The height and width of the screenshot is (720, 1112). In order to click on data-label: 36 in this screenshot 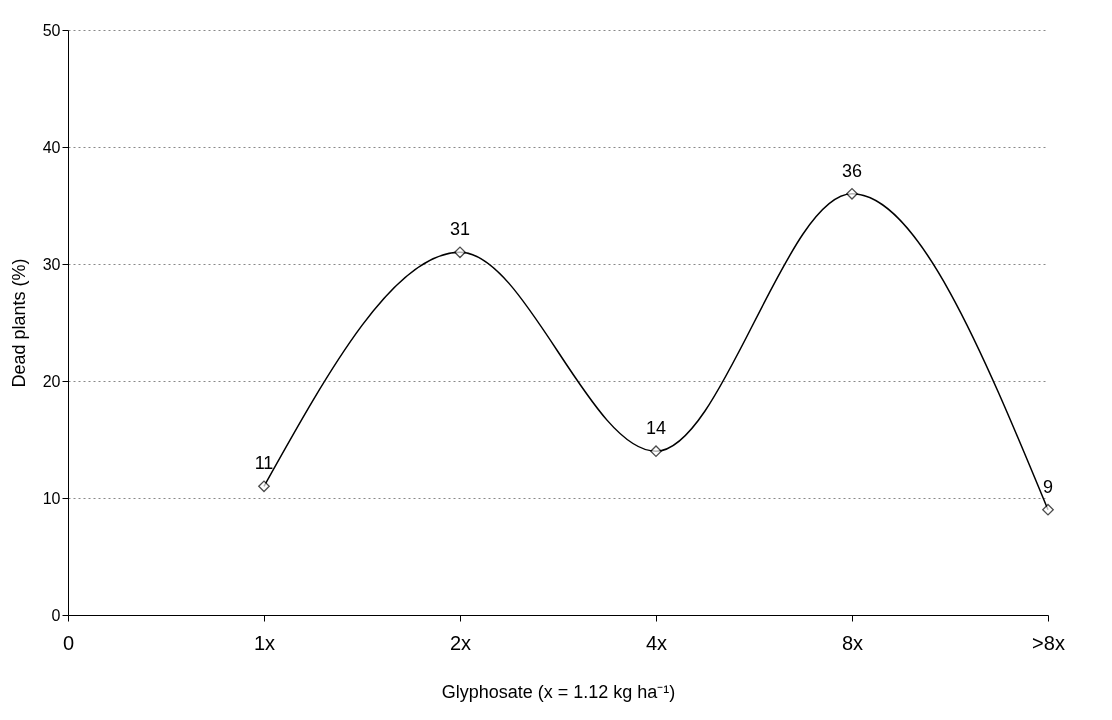, I will do `click(852, 170)`.